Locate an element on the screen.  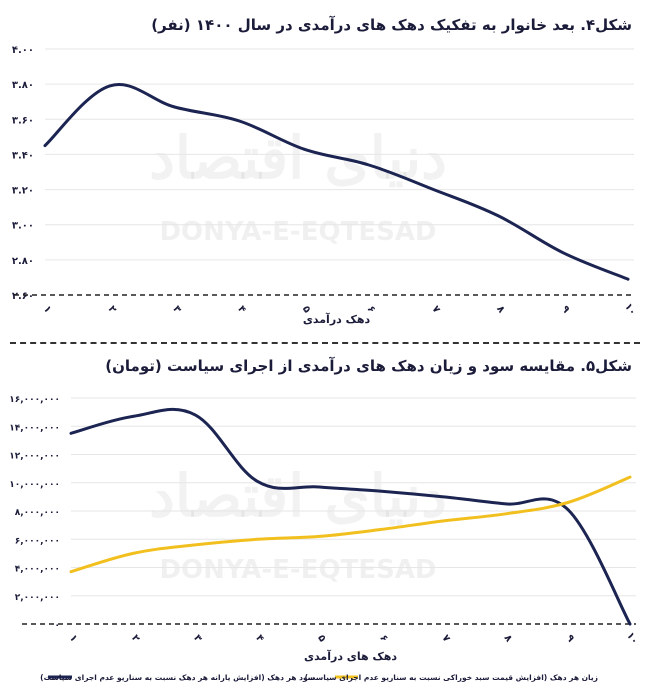
chart1-ytick-label: ۳.۸۰ is located at coordinates (23, 85).